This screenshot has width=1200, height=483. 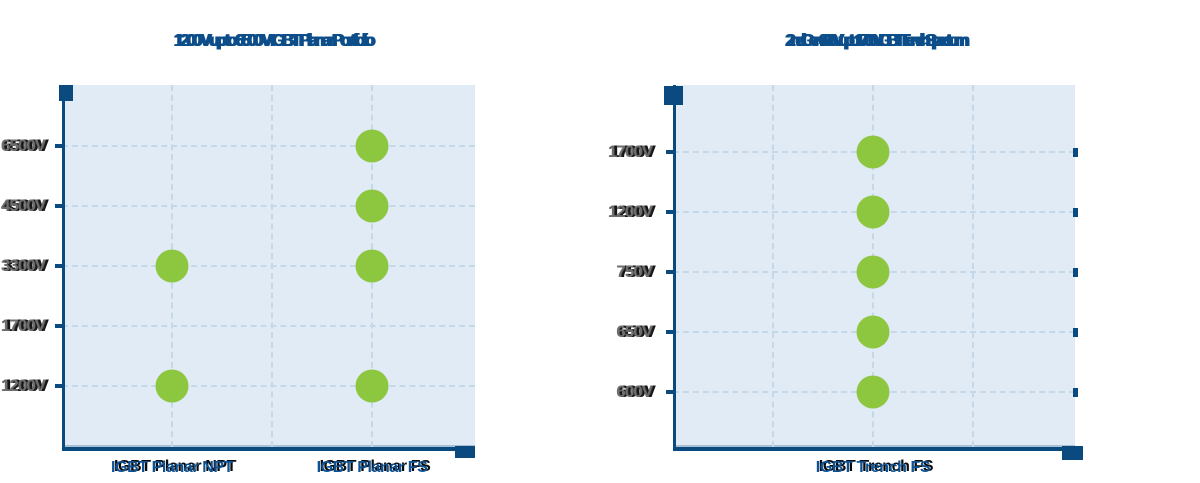 I want to click on x-axis-label: IGBT Trench FS, so click(x=873, y=467).